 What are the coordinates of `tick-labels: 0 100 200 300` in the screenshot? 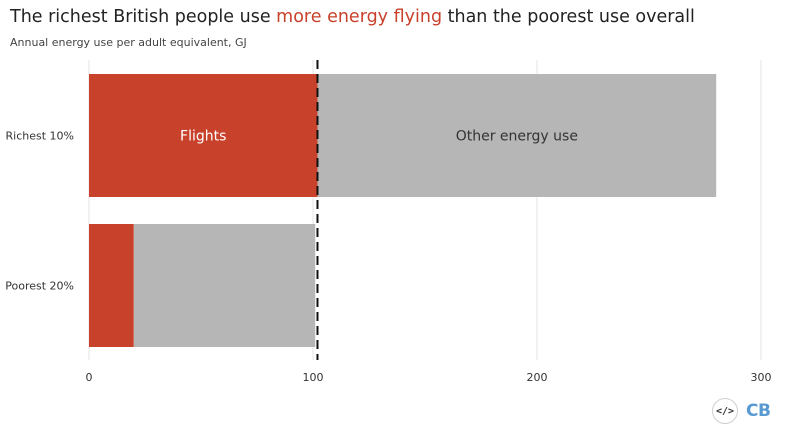 It's located at (429, 377).